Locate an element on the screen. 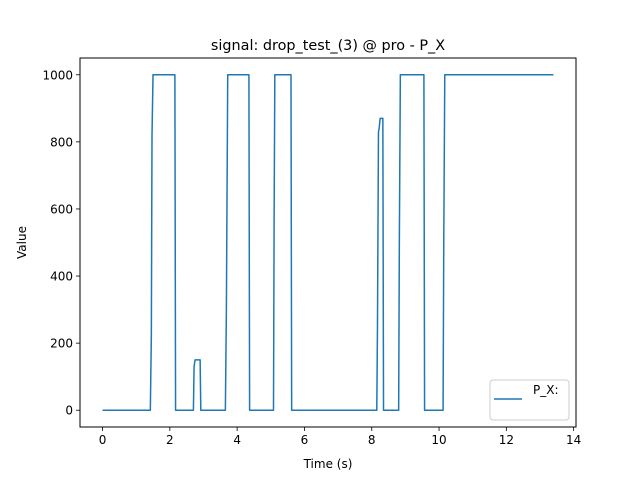  x-axis-label: Time (s) is located at coordinates (328, 464).